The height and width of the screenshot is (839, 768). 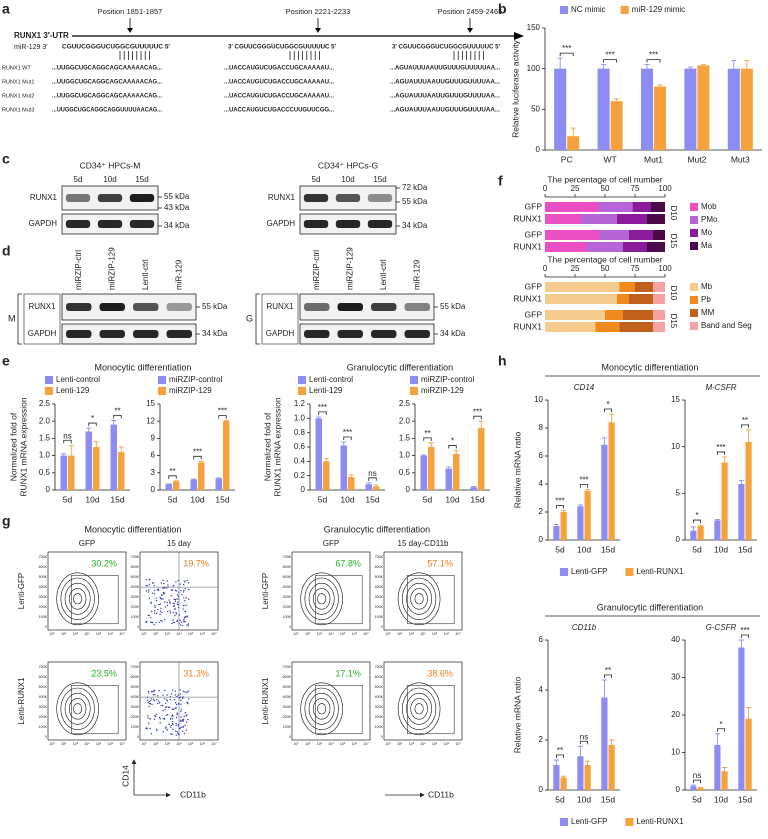 What do you see at coordinates (427, 433) in the screenshot?
I see `significance-label: **` at bounding box center [427, 433].